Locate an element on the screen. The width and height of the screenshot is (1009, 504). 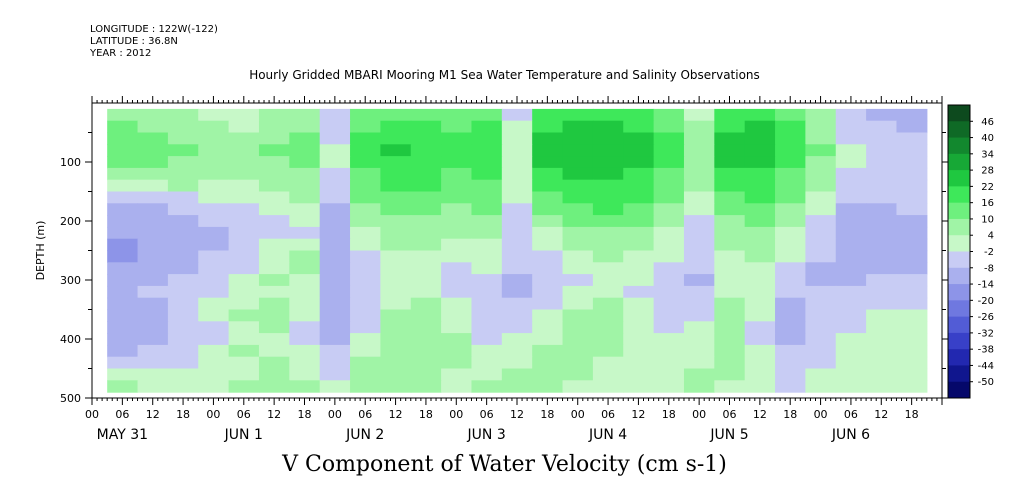
y-tick-label: 200 is located at coordinates (70, 221).